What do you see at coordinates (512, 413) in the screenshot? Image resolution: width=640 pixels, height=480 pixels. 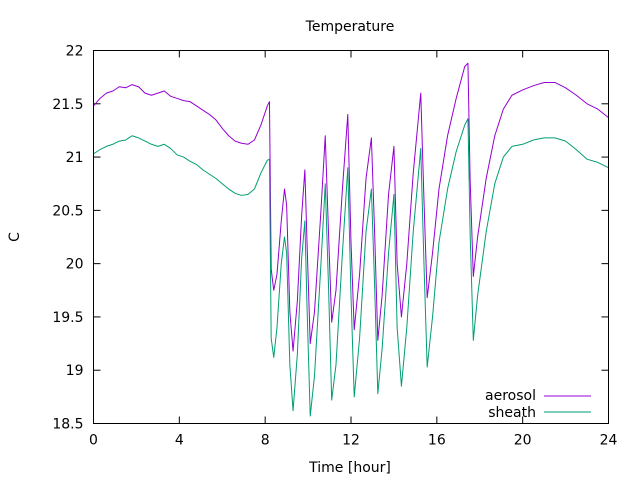 I see `legend-label-sheath: sheath` at bounding box center [512, 413].